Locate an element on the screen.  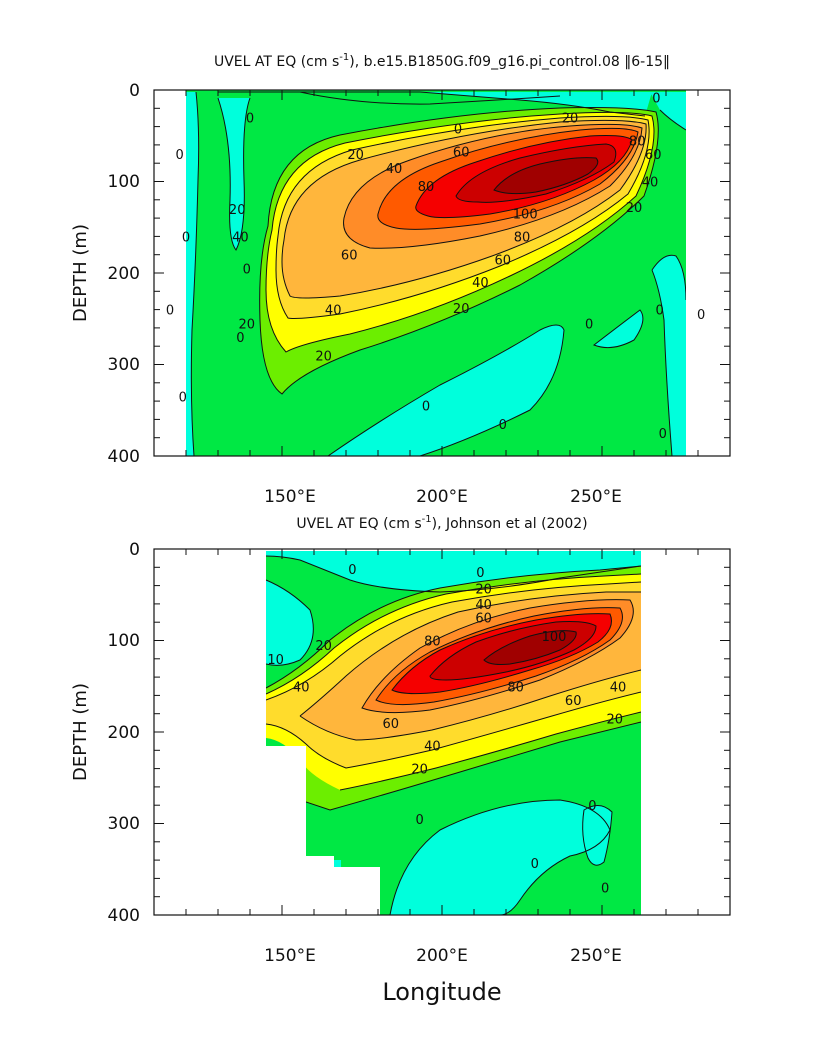
no-data-east is located at coordinates (685, 732).